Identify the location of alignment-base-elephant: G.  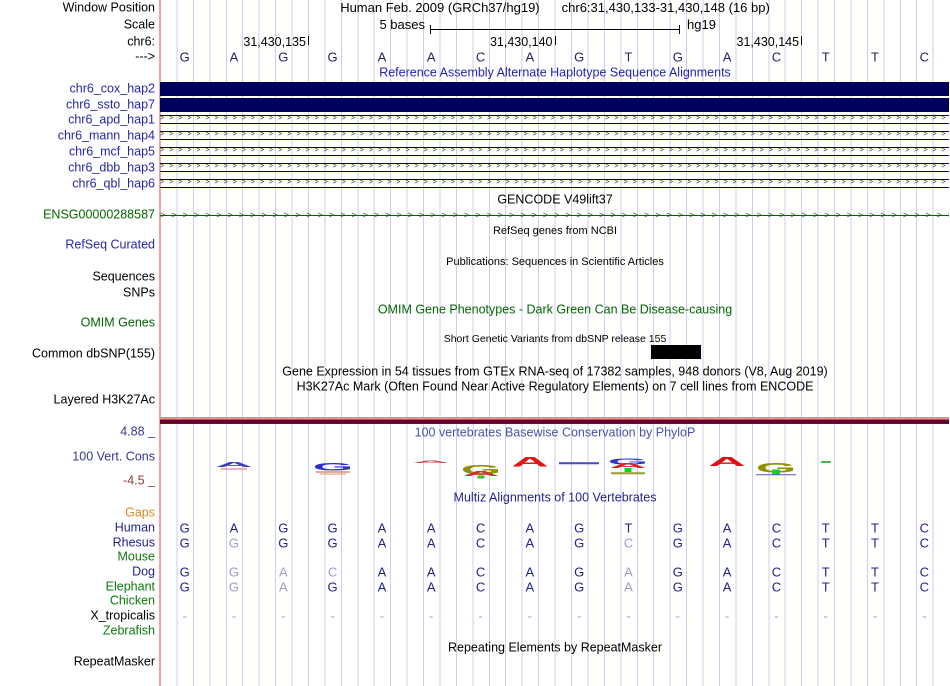
(677, 587).